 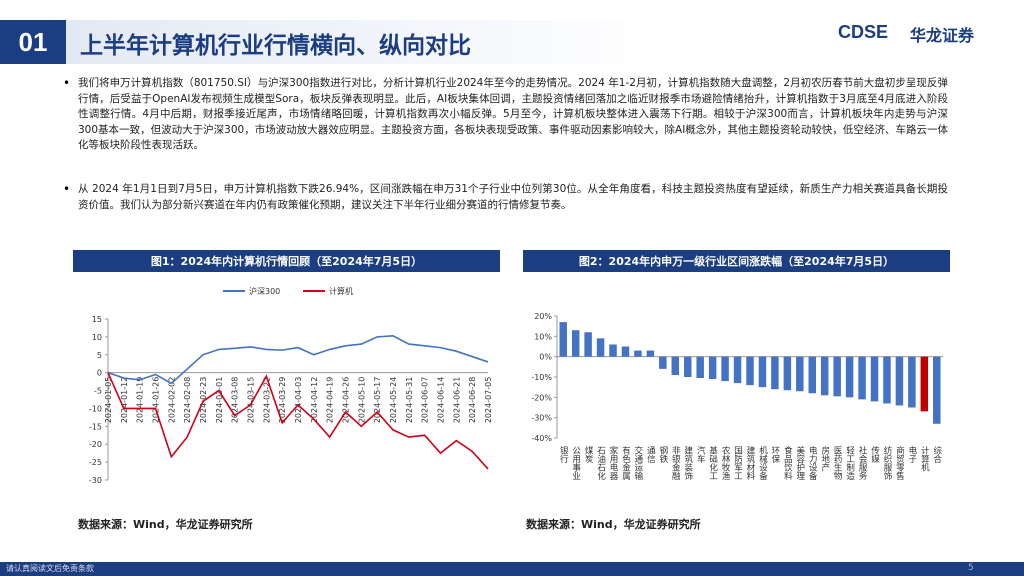 What do you see at coordinates (219, 400) in the screenshot?
I see `x-tick-label: 2024-03-01` at bounding box center [219, 400].